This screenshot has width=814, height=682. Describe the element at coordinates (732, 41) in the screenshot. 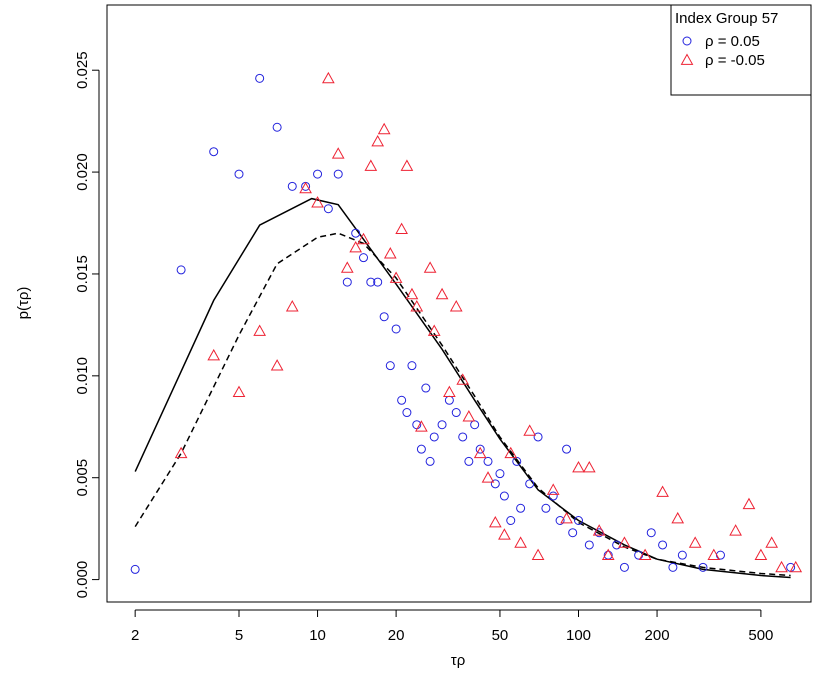

I see `legend-label: ρ = 0.05` at that location.